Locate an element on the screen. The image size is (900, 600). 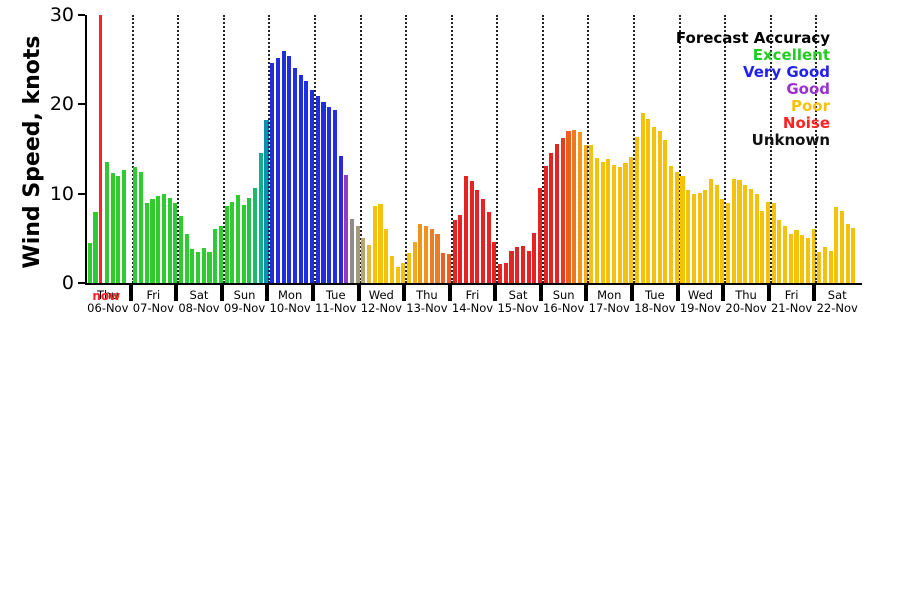
day-date: 06-Nov is located at coordinates (108, 308).